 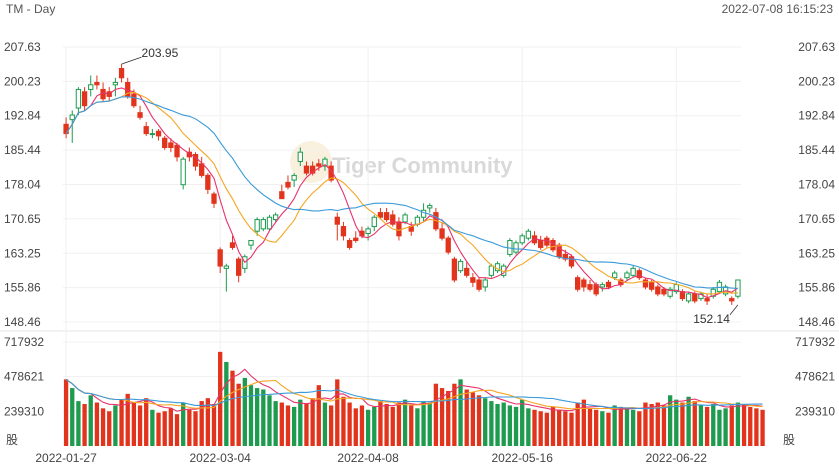 I want to click on price-tick-right: 178.04, so click(x=816, y=185).